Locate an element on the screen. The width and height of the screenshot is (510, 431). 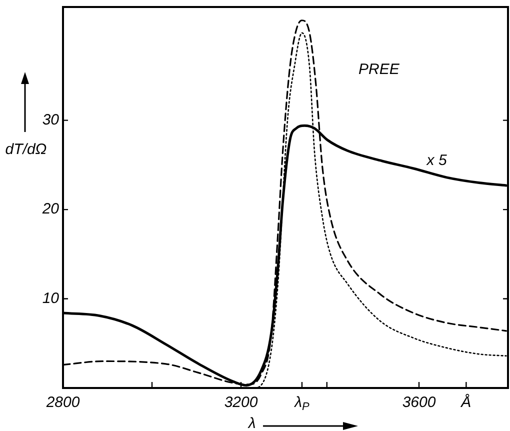
x-tick-label: 2800 is located at coordinates (62, 403).